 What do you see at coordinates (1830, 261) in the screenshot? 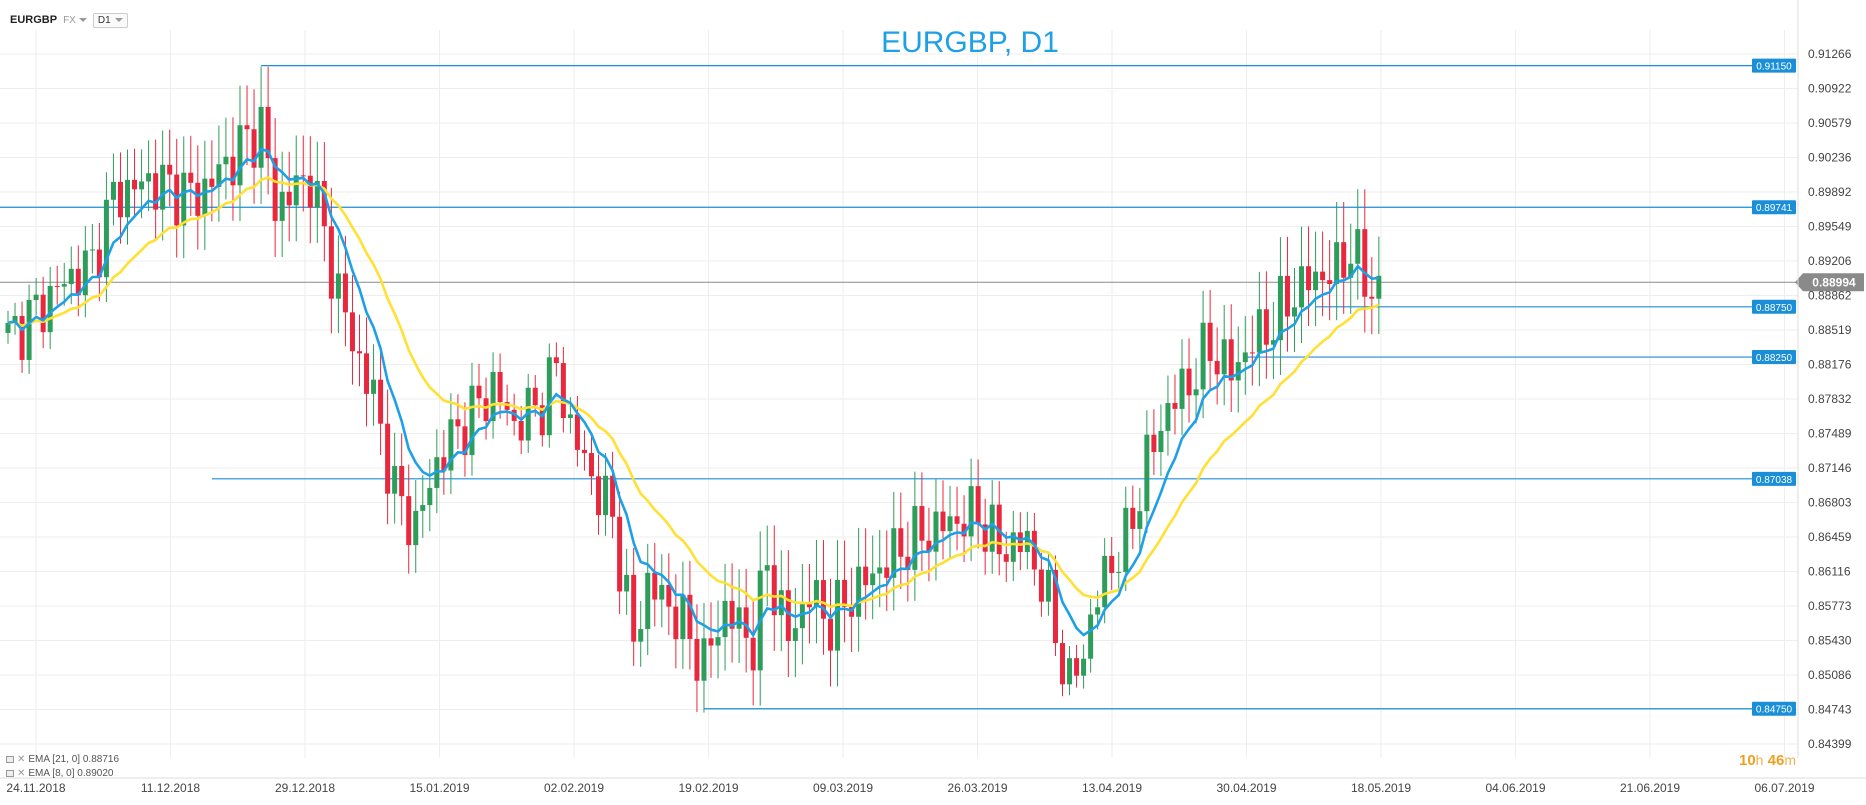
I see `y-tick-label: 0.89206` at bounding box center [1830, 261].